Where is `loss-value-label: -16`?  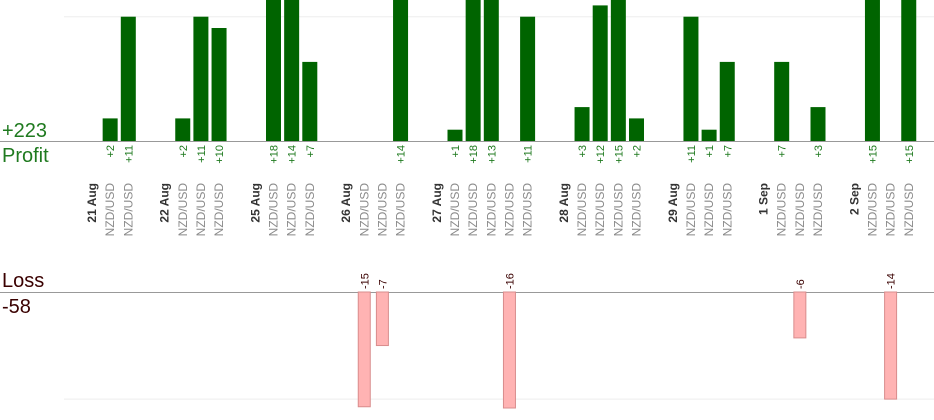 loss-value-label: -16 is located at coordinates (510, 281).